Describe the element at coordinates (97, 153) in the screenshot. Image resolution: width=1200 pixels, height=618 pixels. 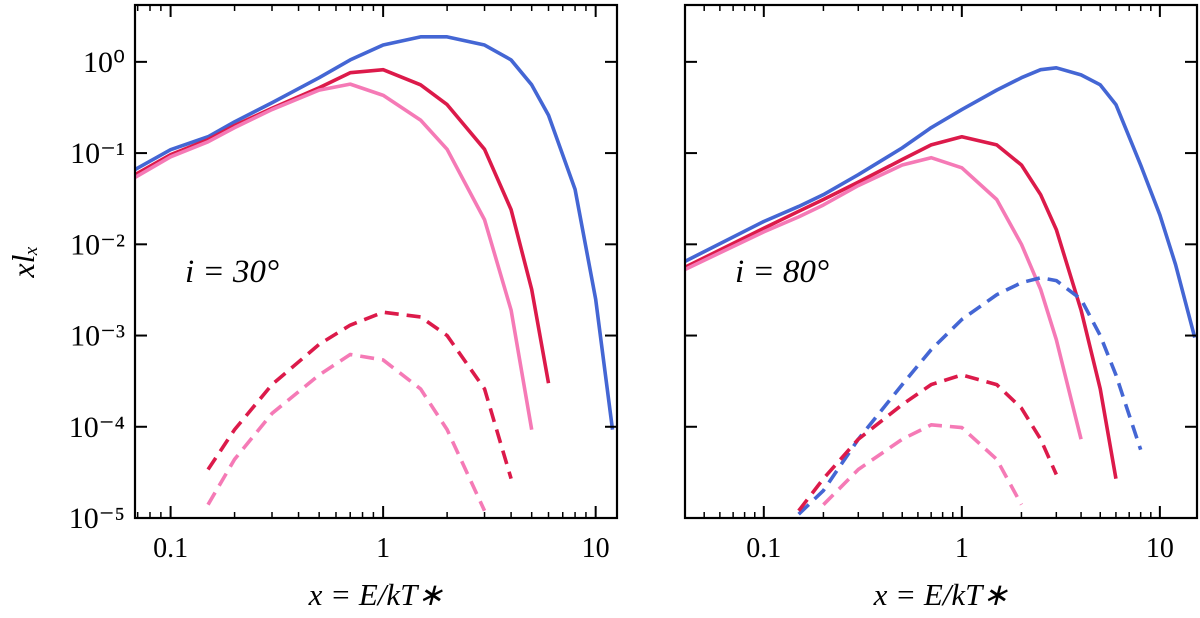
I see `y-tick-label: 10⁻¹` at that location.